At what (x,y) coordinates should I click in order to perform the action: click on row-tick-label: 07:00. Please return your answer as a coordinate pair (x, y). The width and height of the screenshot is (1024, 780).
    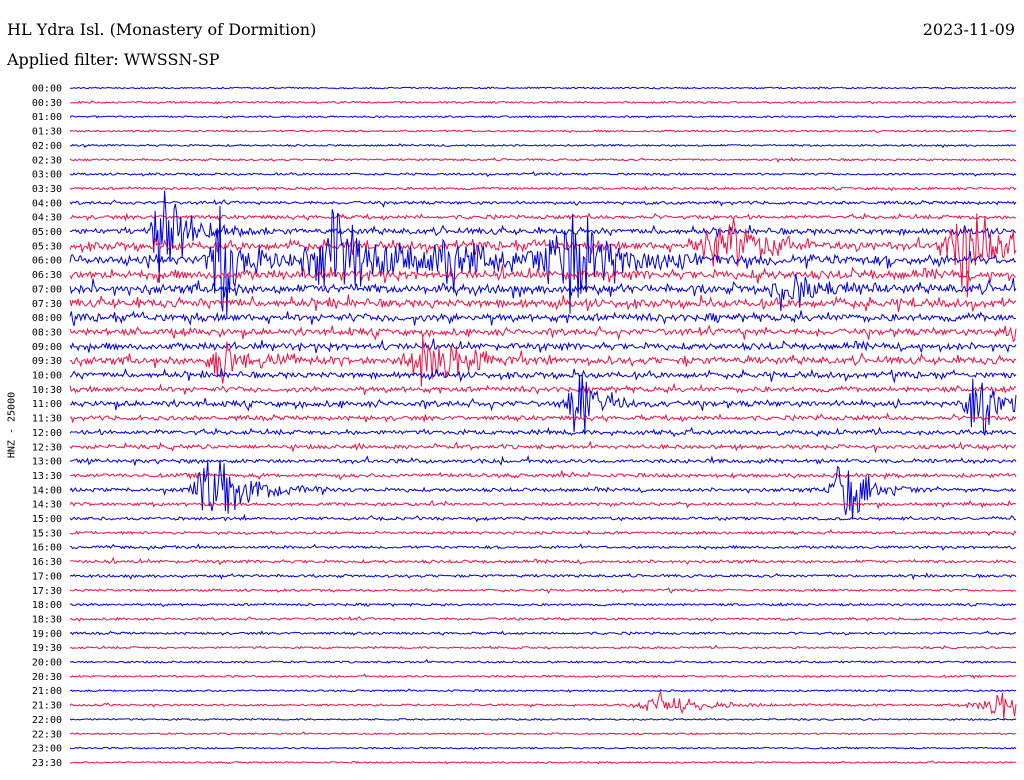
    Looking at the image, I should click on (47, 289).